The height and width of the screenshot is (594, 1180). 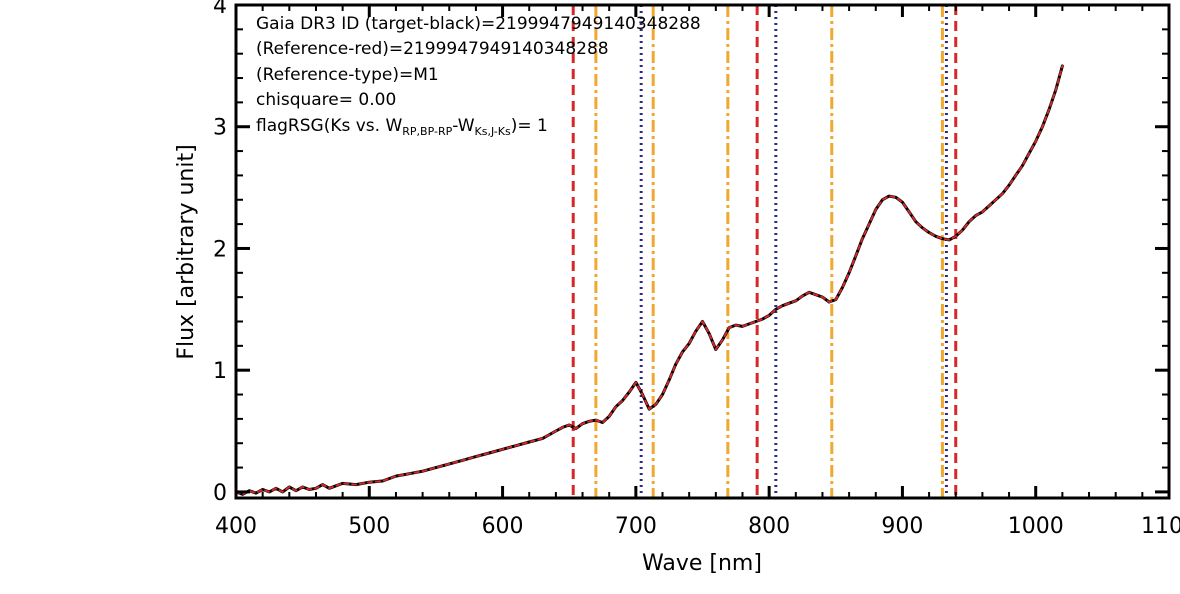 I want to click on annotation-chisquare: chisquare= 0.00, so click(x=326, y=100).